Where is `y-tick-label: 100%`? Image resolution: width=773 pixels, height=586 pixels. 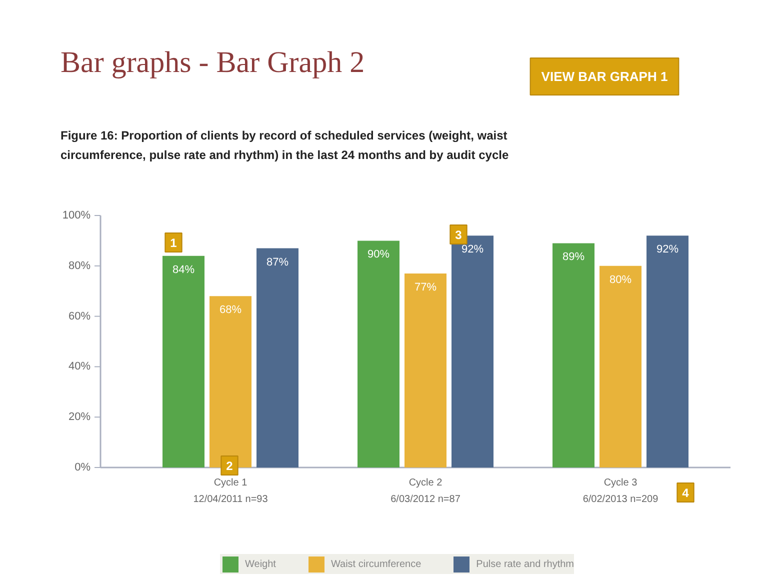
y-tick-label: 100% is located at coordinates (76, 216).